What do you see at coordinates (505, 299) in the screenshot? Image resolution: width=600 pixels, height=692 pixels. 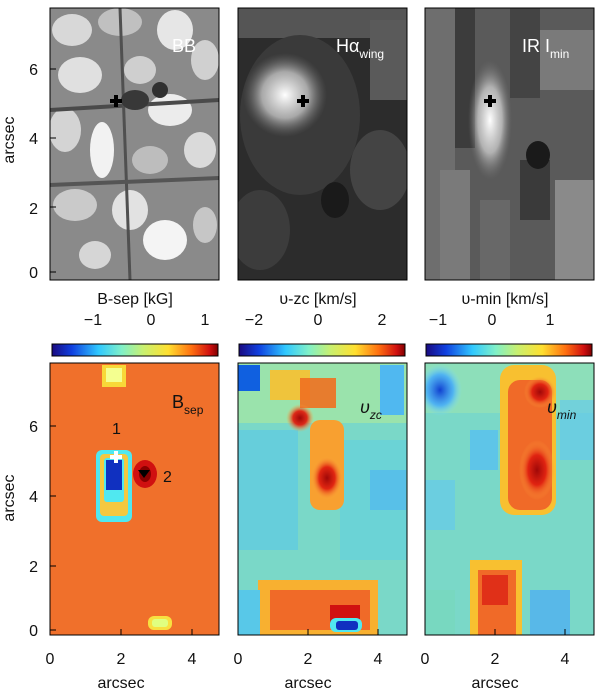 I see `colorbar-vmin-title: υ-min [km/s]` at bounding box center [505, 299].